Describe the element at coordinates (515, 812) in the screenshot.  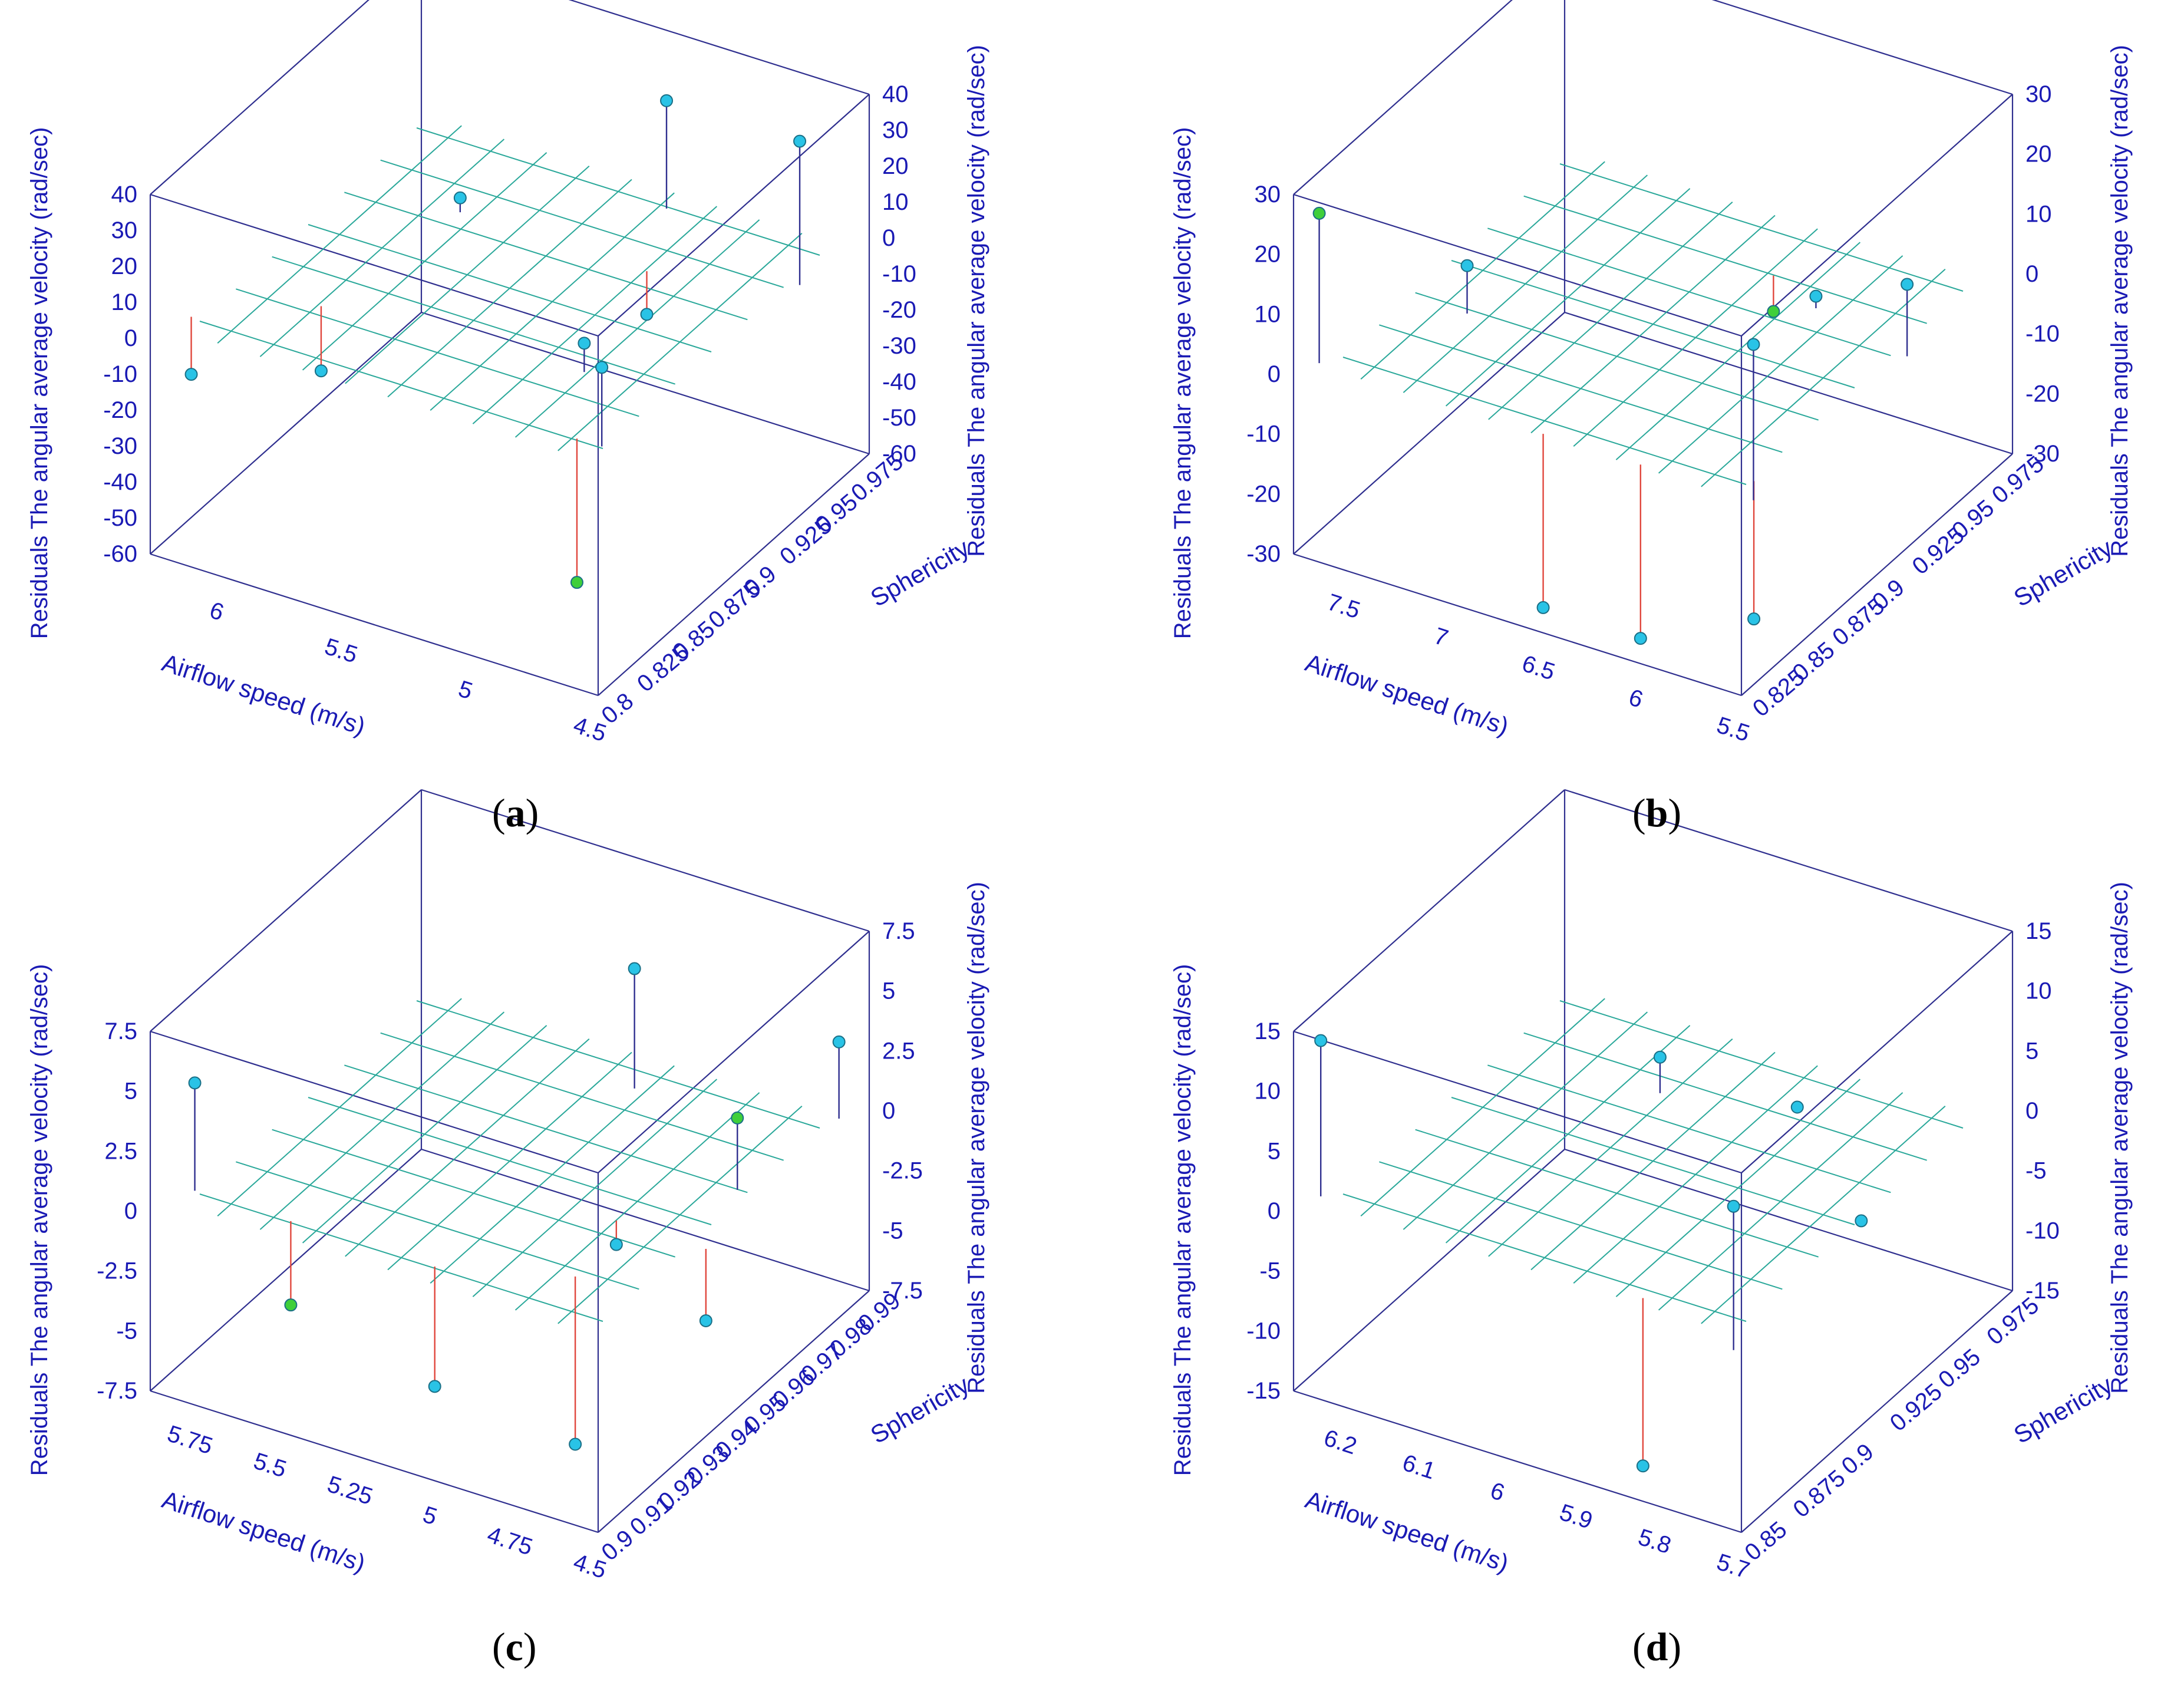
I see `panel-label-a: (a)` at that location.